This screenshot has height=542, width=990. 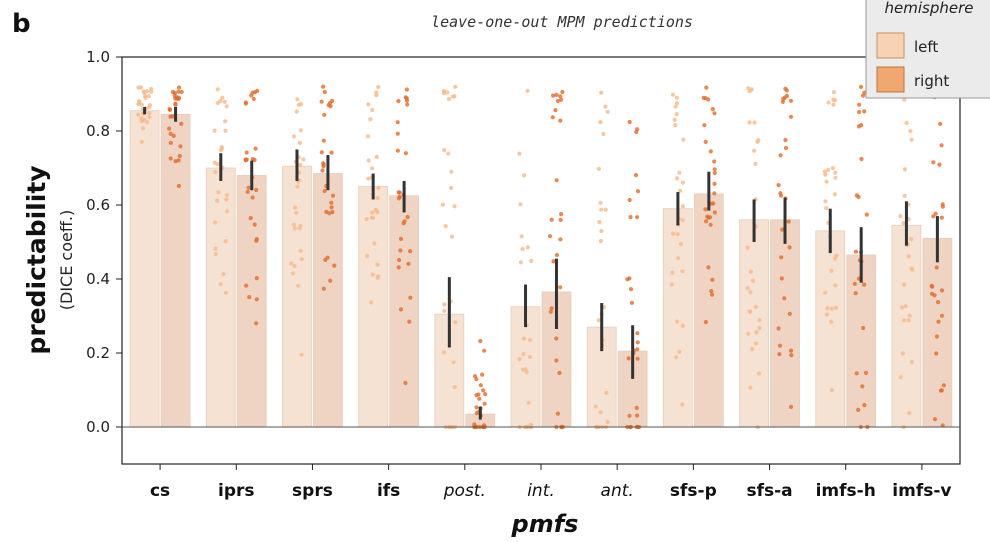 I want to click on bar-left-sfs-p, so click(x=678, y=318).